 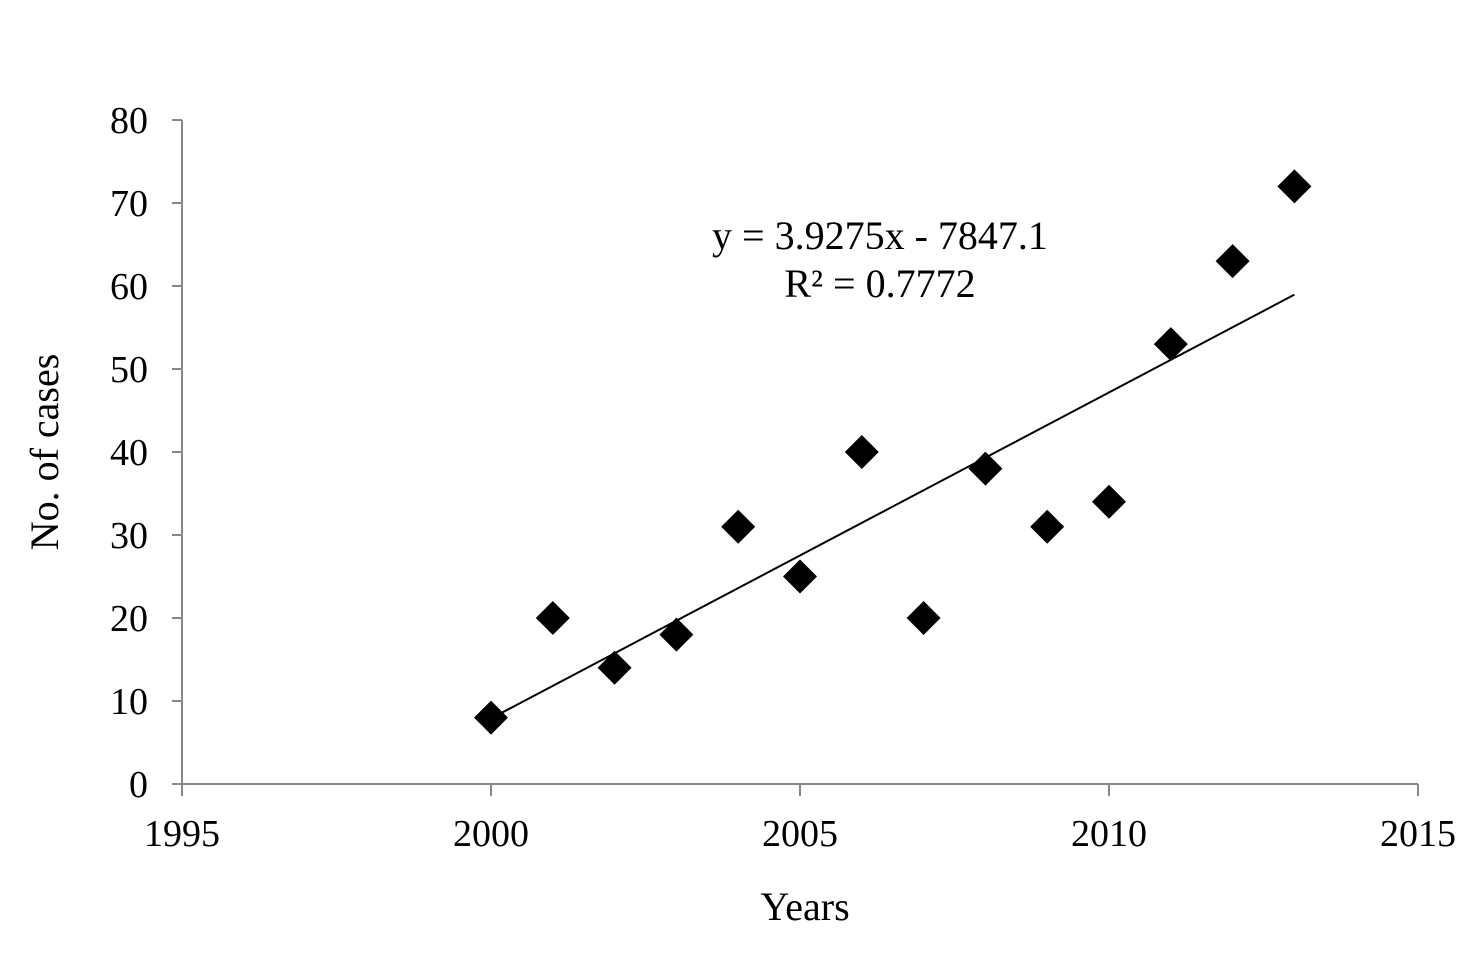 What do you see at coordinates (614, 667) in the screenshot?
I see `data-point-2002` at bounding box center [614, 667].